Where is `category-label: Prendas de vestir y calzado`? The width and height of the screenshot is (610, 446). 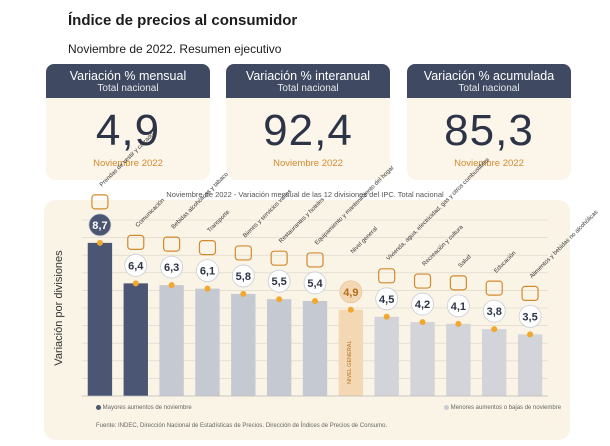 category-label: Prendas de vestir y calzado is located at coordinates (127, 159).